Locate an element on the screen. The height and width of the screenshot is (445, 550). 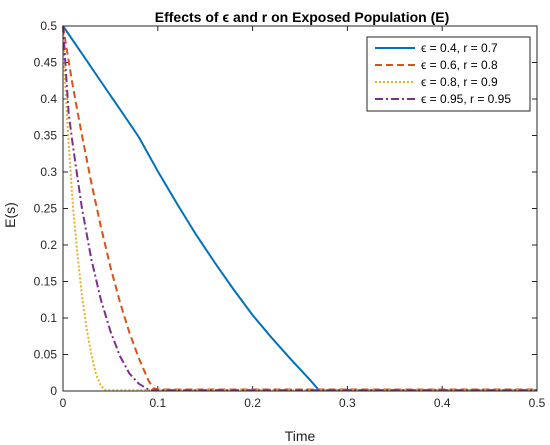
x-tick-label: 0.4 is located at coordinates (442, 403).